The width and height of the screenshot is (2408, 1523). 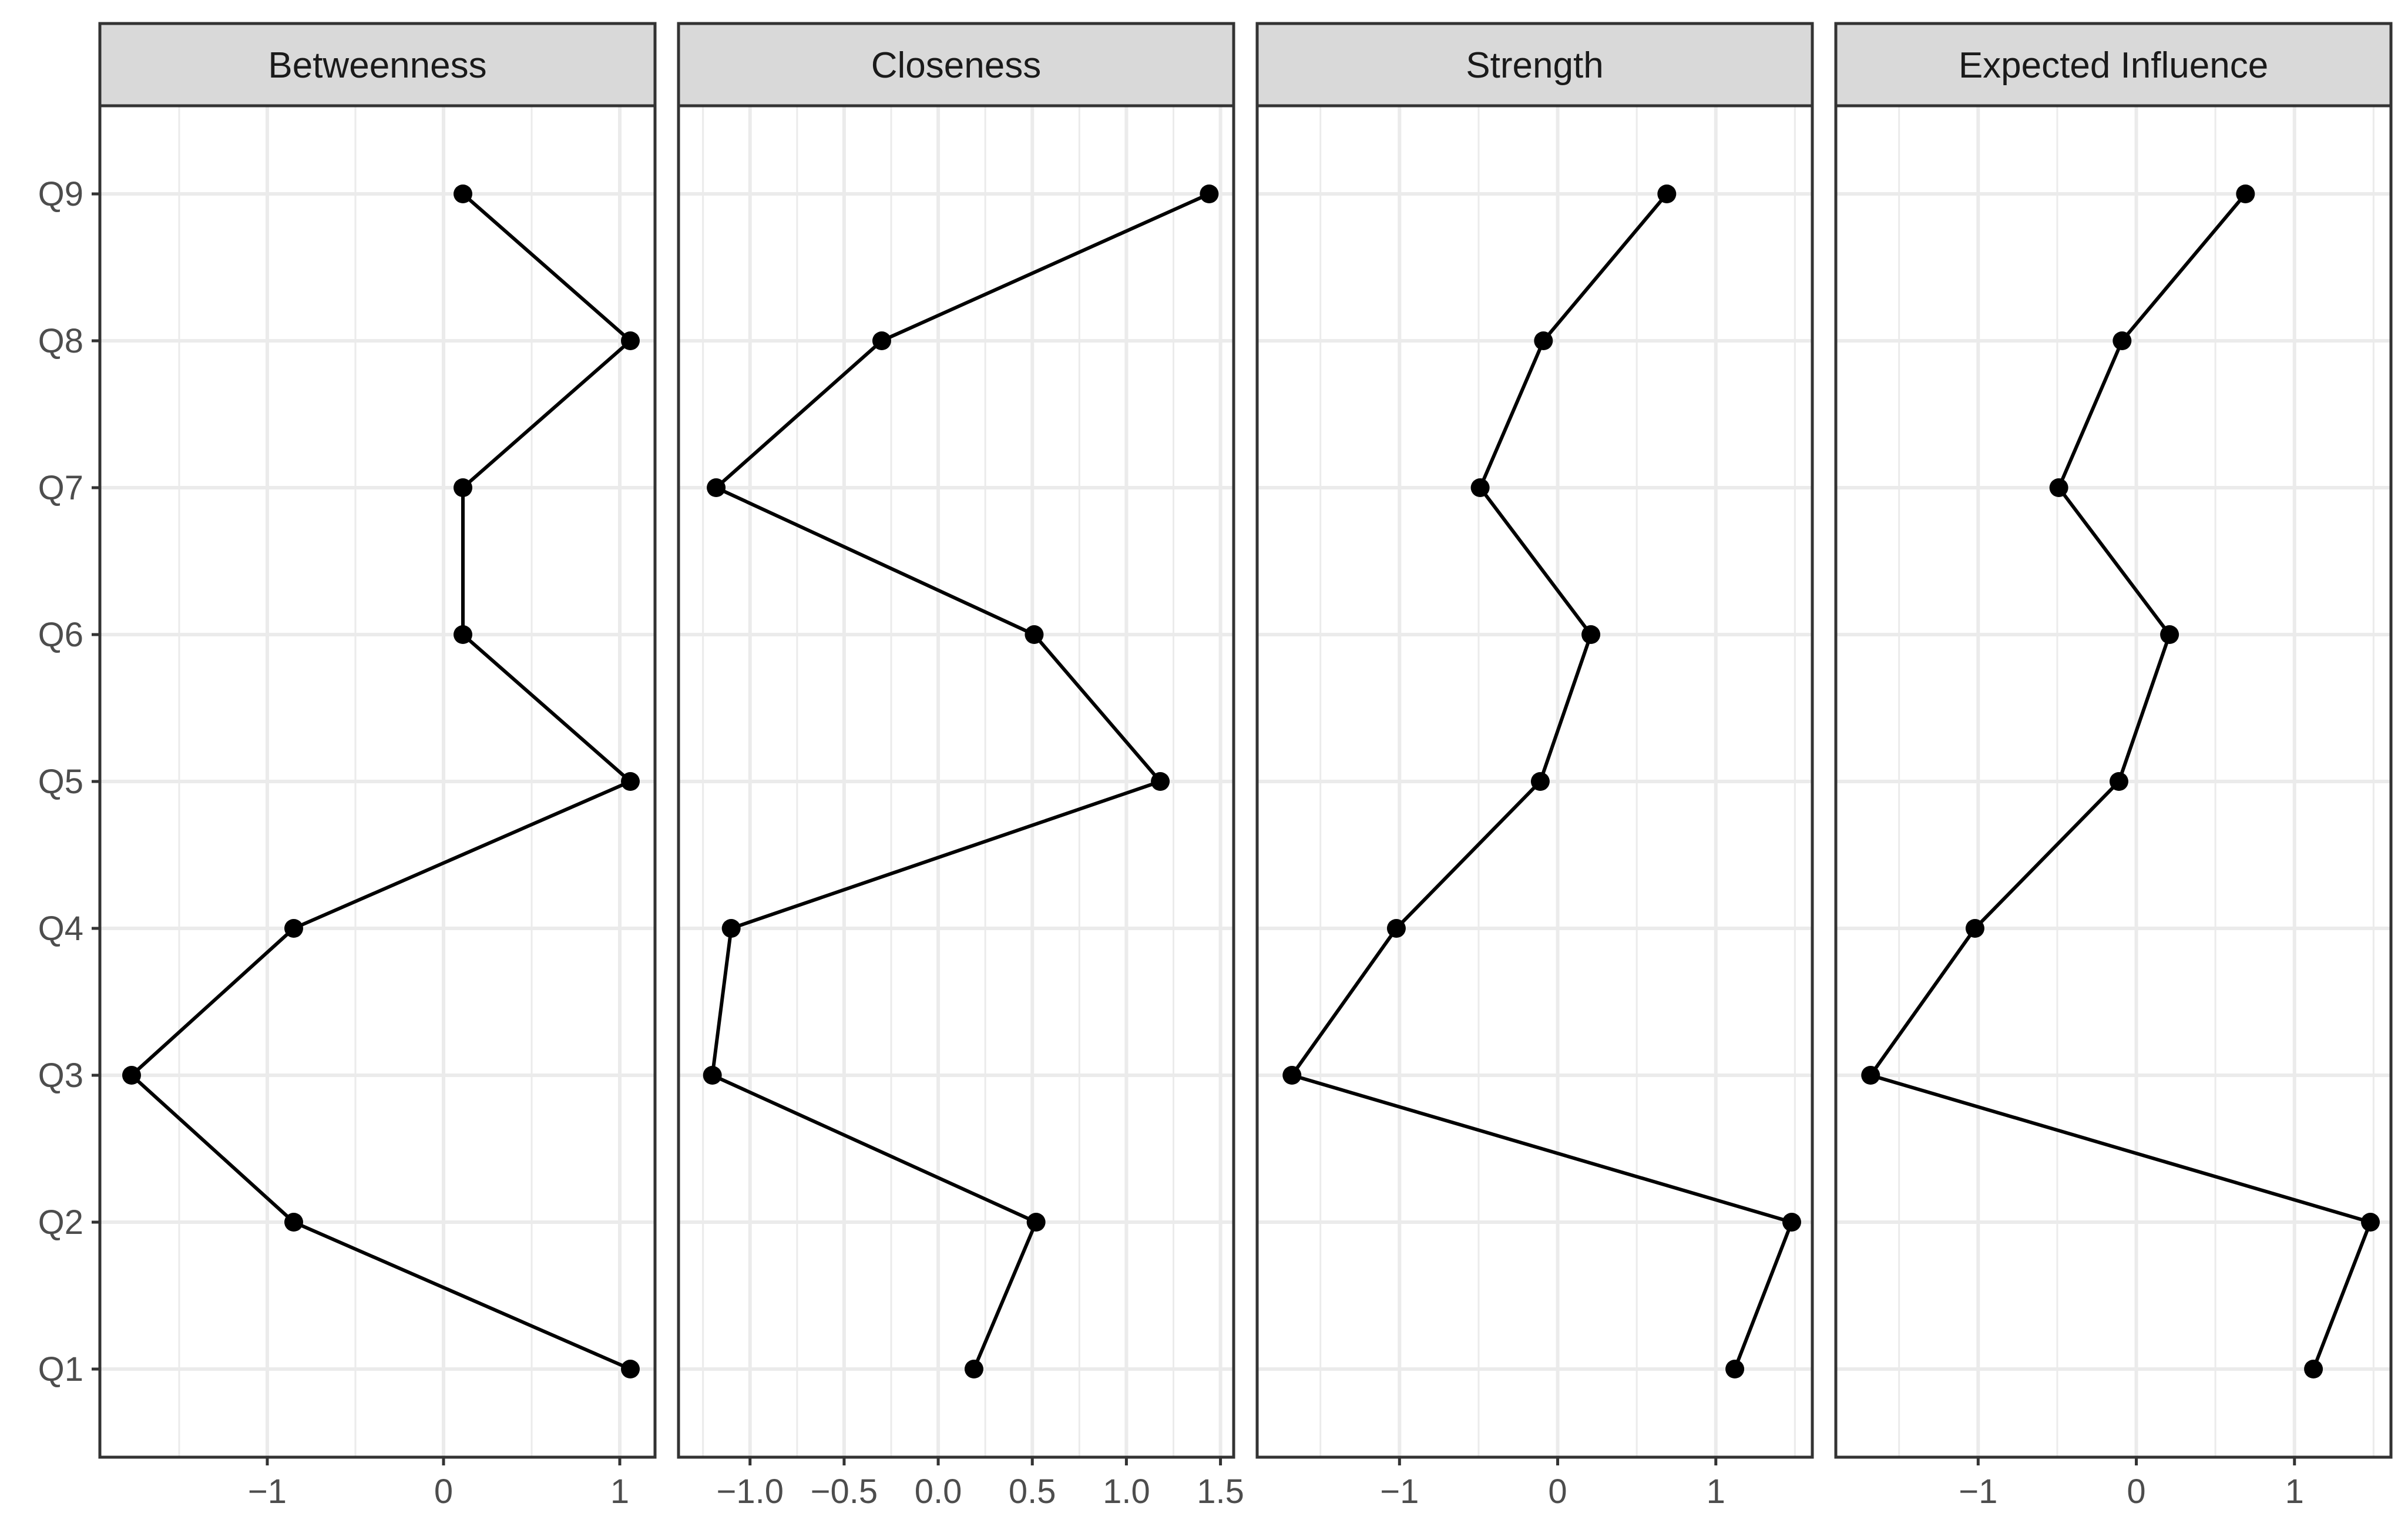 I want to click on strip-title: Expected Influence, so click(x=2113, y=65).